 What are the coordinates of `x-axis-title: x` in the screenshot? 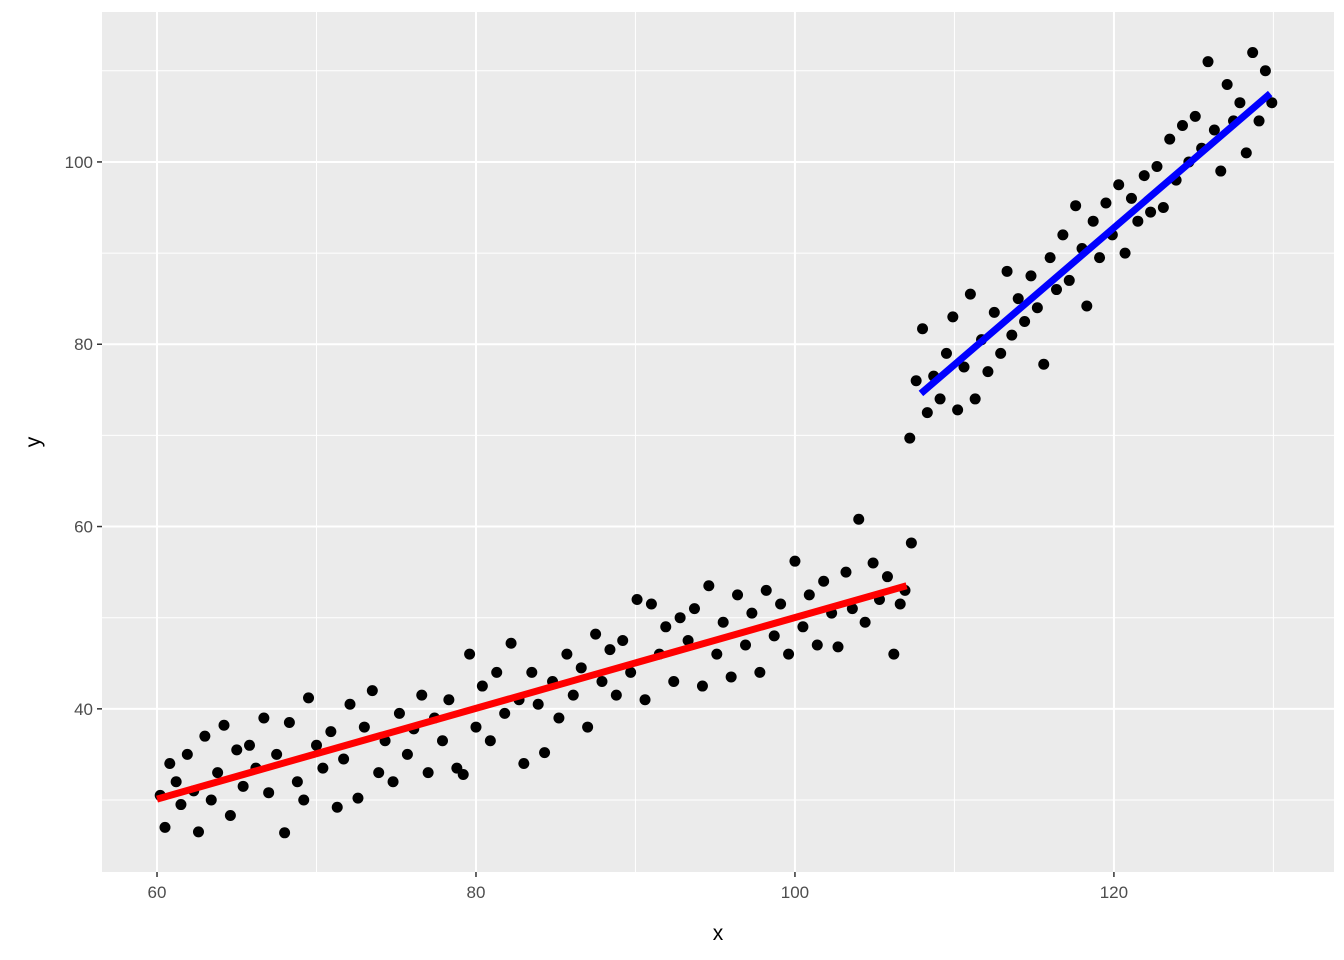 It's located at (718, 933).